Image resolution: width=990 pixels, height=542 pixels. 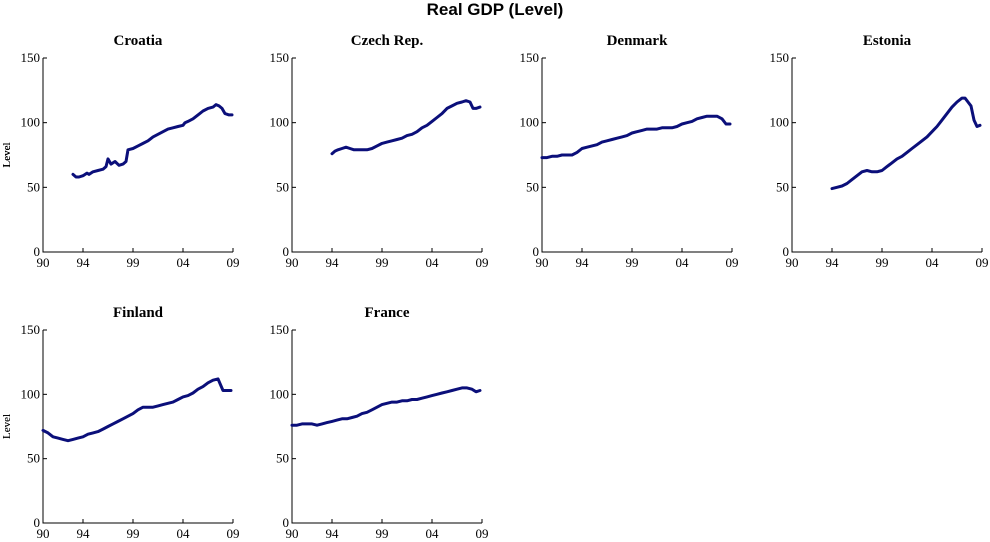 I want to click on chart-panel: Finland 0 50 100 150 90 94 99 04 09 Level, so click(x=120, y=423).